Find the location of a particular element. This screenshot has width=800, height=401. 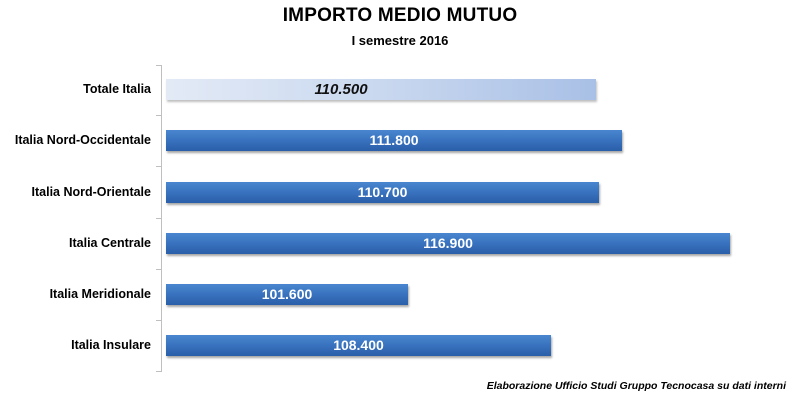

bar-value-label: 110.500 is located at coordinates (341, 89).